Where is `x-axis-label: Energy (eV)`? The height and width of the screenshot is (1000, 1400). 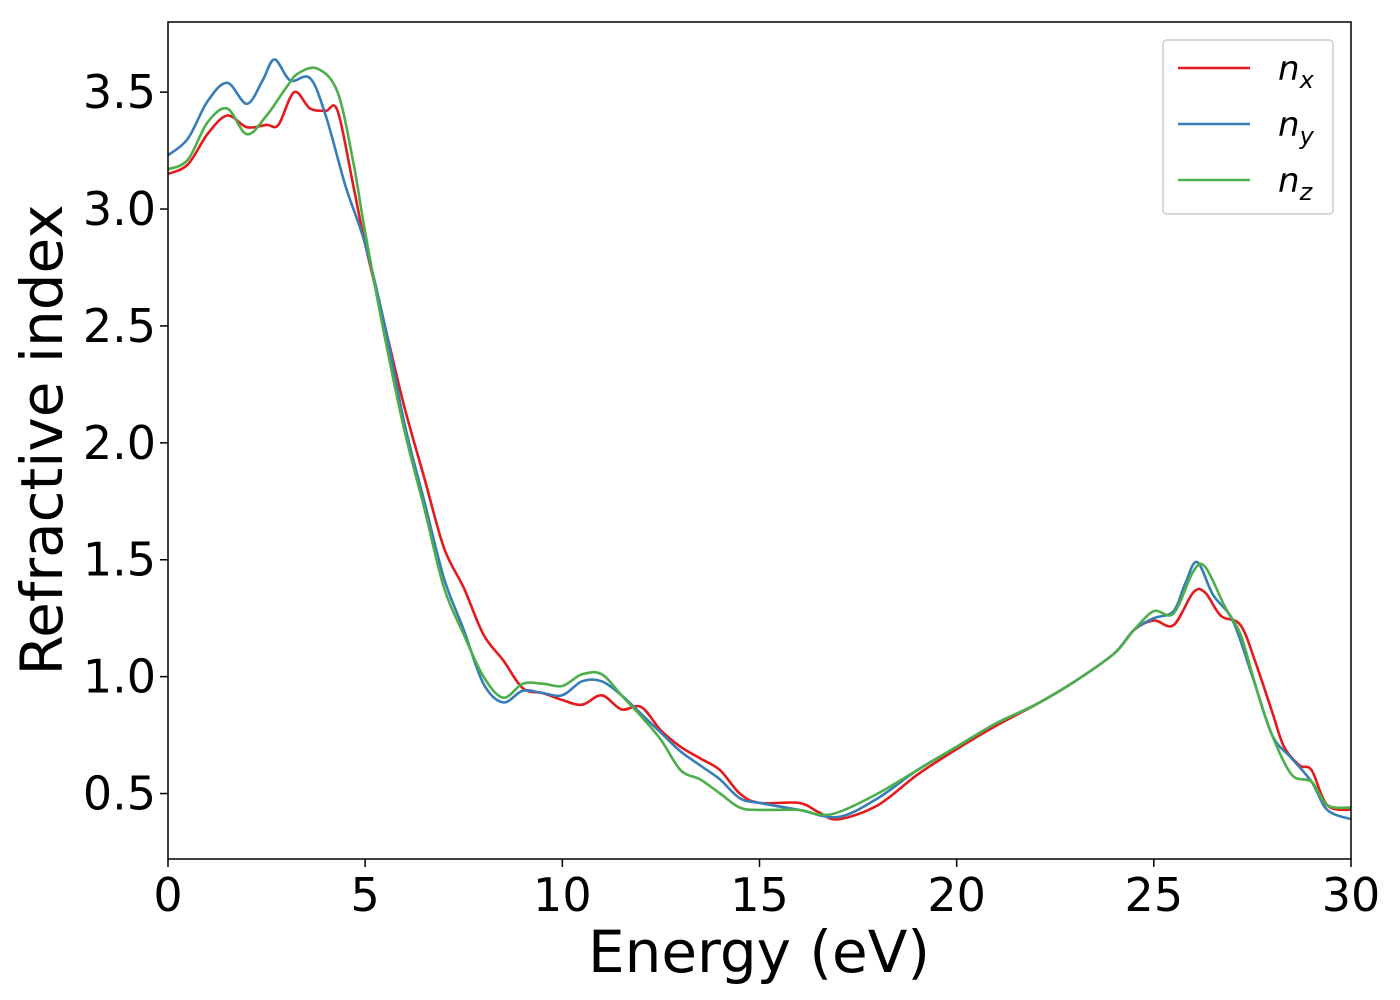
x-axis-label: Energy (eV) is located at coordinates (759, 952).